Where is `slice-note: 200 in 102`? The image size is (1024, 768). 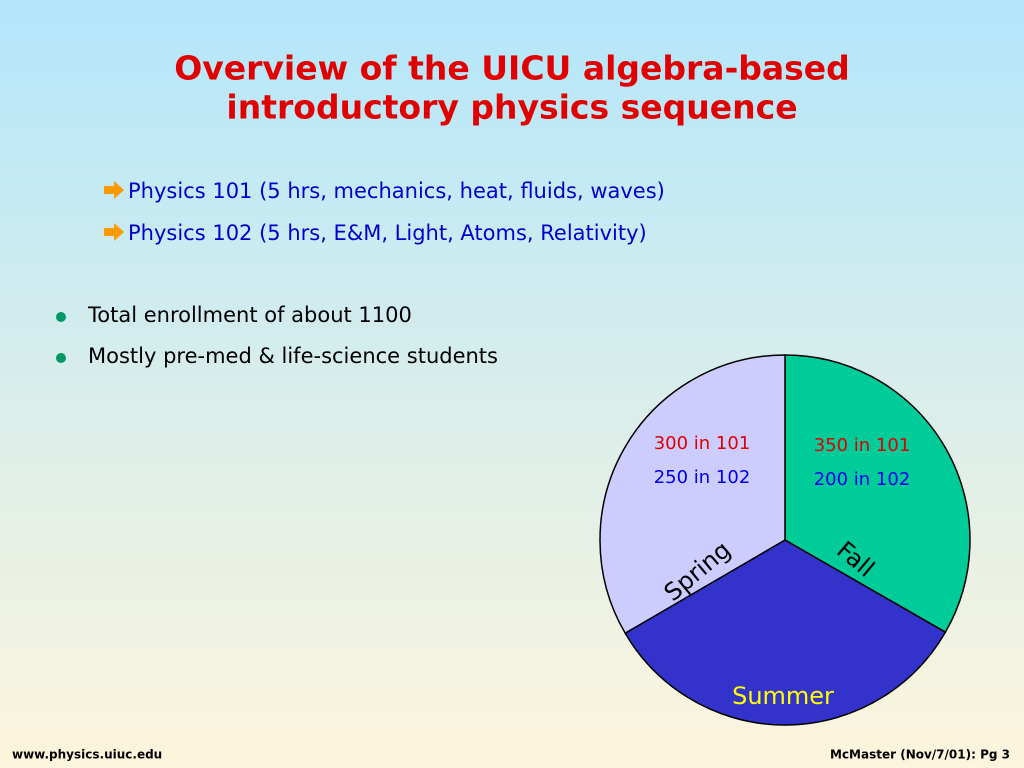 slice-note: 200 in 102 is located at coordinates (862, 479).